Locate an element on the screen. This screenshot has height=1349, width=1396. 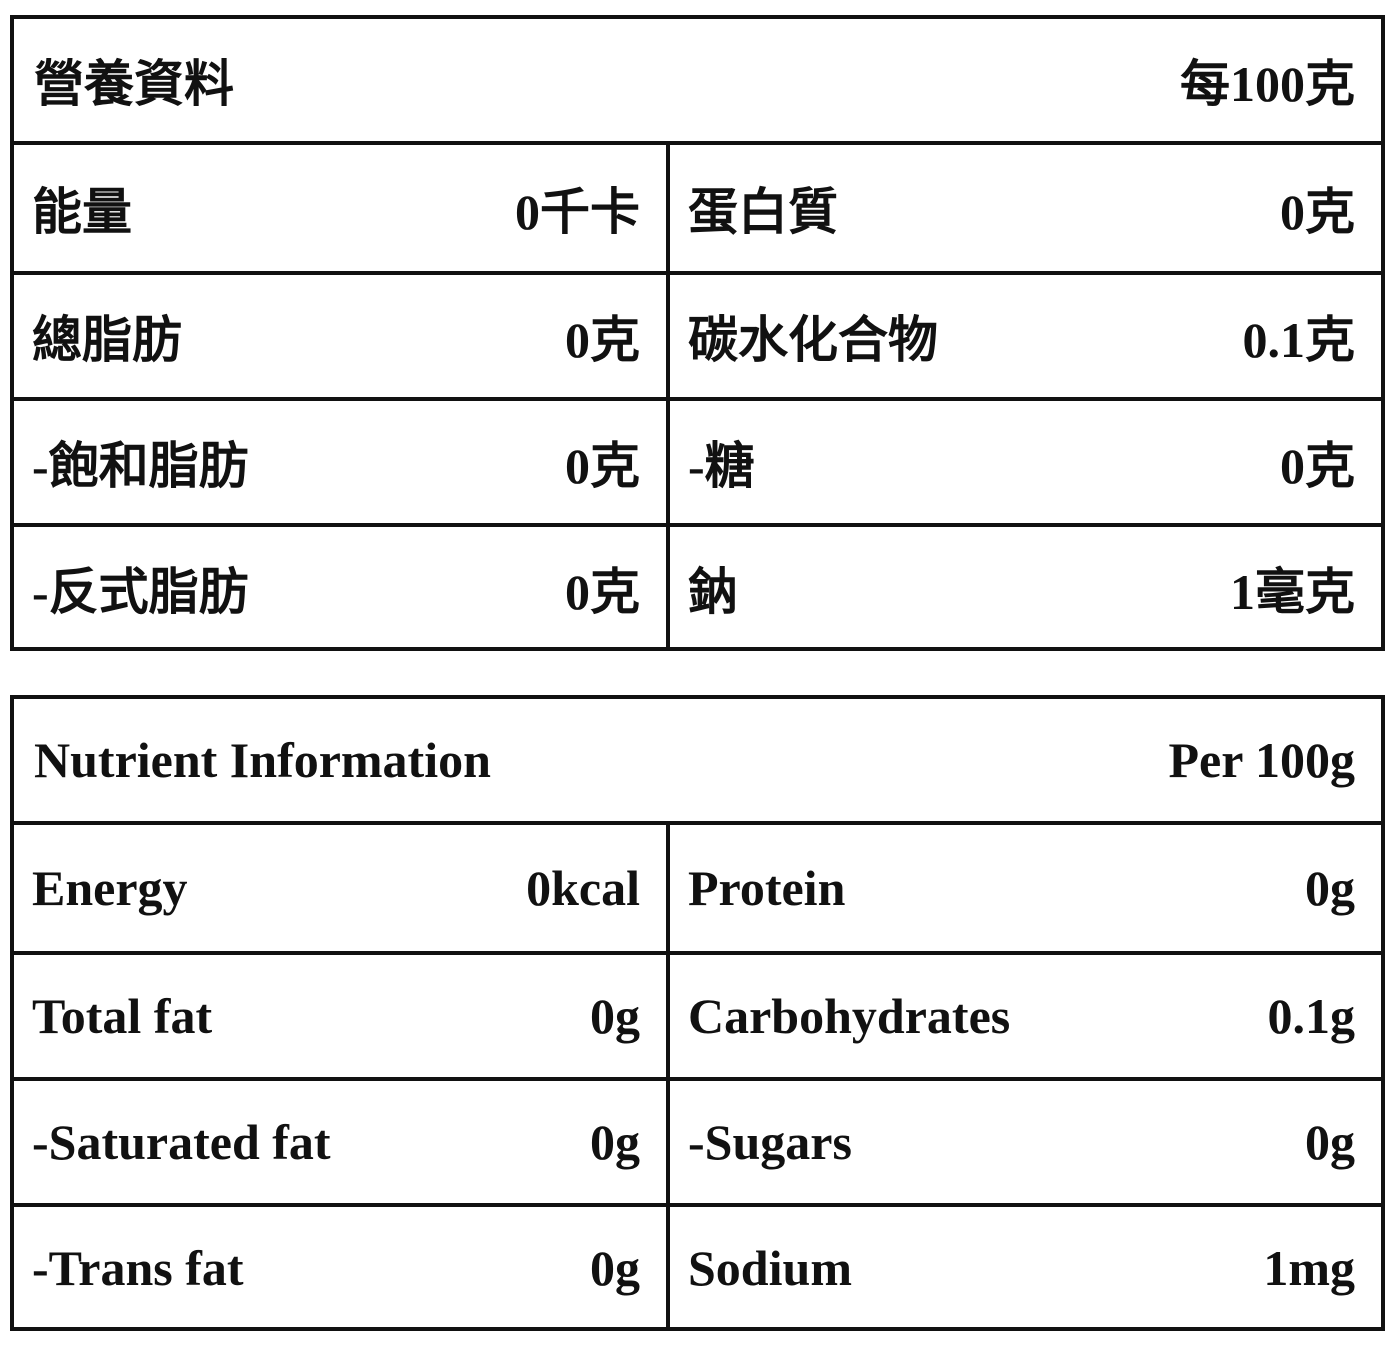
cell-pair: Energy 0kcal is located at coordinates (342, 888).